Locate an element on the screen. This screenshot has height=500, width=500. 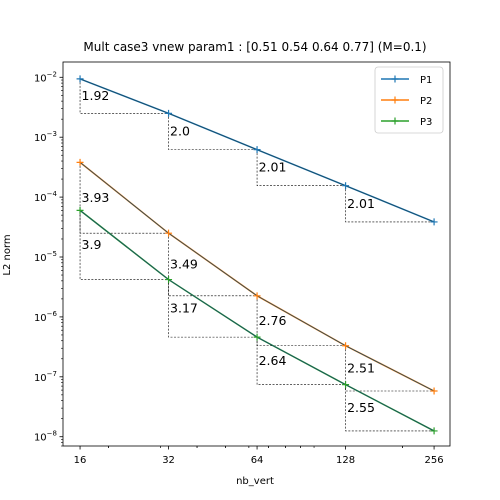
slope-label-P1-2: 2.0 is located at coordinates (180, 130).